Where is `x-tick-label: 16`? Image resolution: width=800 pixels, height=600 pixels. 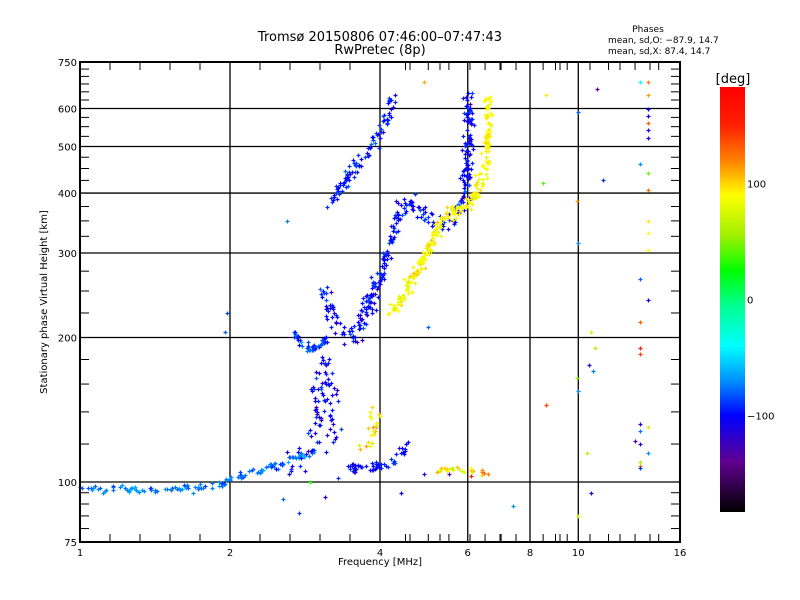
x-tick-label: 16 is located at coordinates (680, 553).